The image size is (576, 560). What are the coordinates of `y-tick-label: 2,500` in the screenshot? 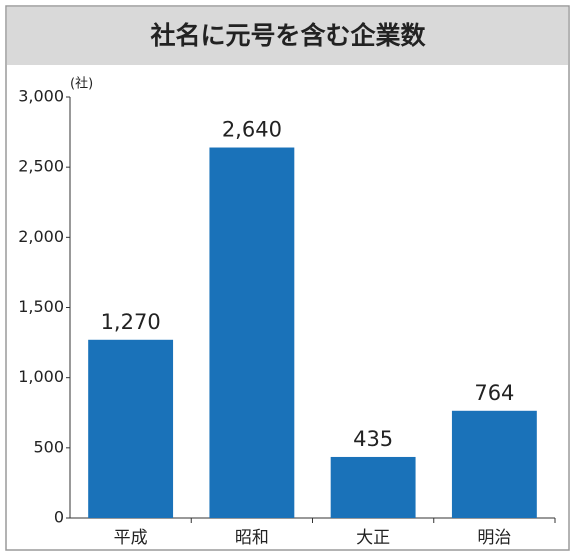 It's located at (41, 166).